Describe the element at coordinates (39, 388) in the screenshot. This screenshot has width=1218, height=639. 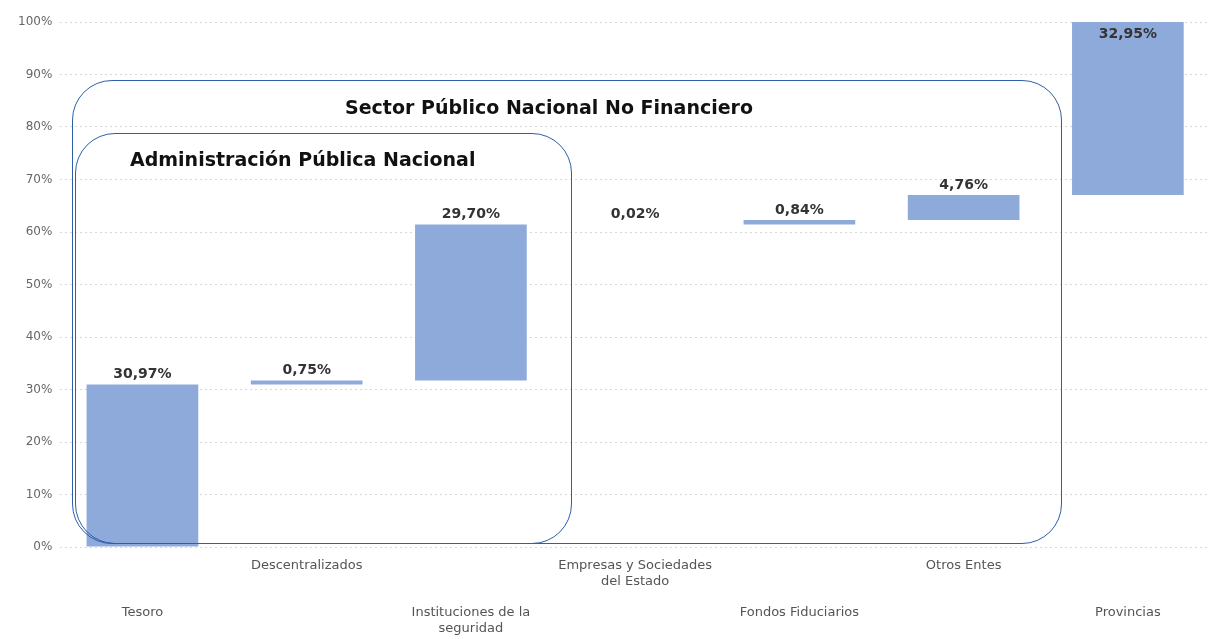
I see `y-tick-label: 30%` at that location.